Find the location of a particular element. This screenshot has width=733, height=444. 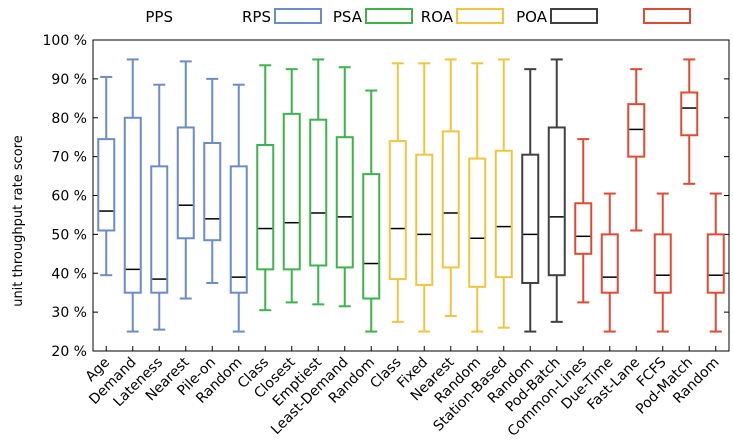

y-tick-label: 90 % is located at coordinates (69, 80).